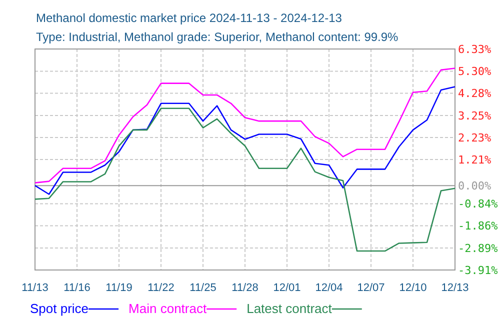 The width and height of the screenshot is (504, 325). Describe the element at coordinates (189, 18) in the screenshot. I see `chart-title: Methanol domestic market price 2024-11-13 - 2024-12-13` at that location.